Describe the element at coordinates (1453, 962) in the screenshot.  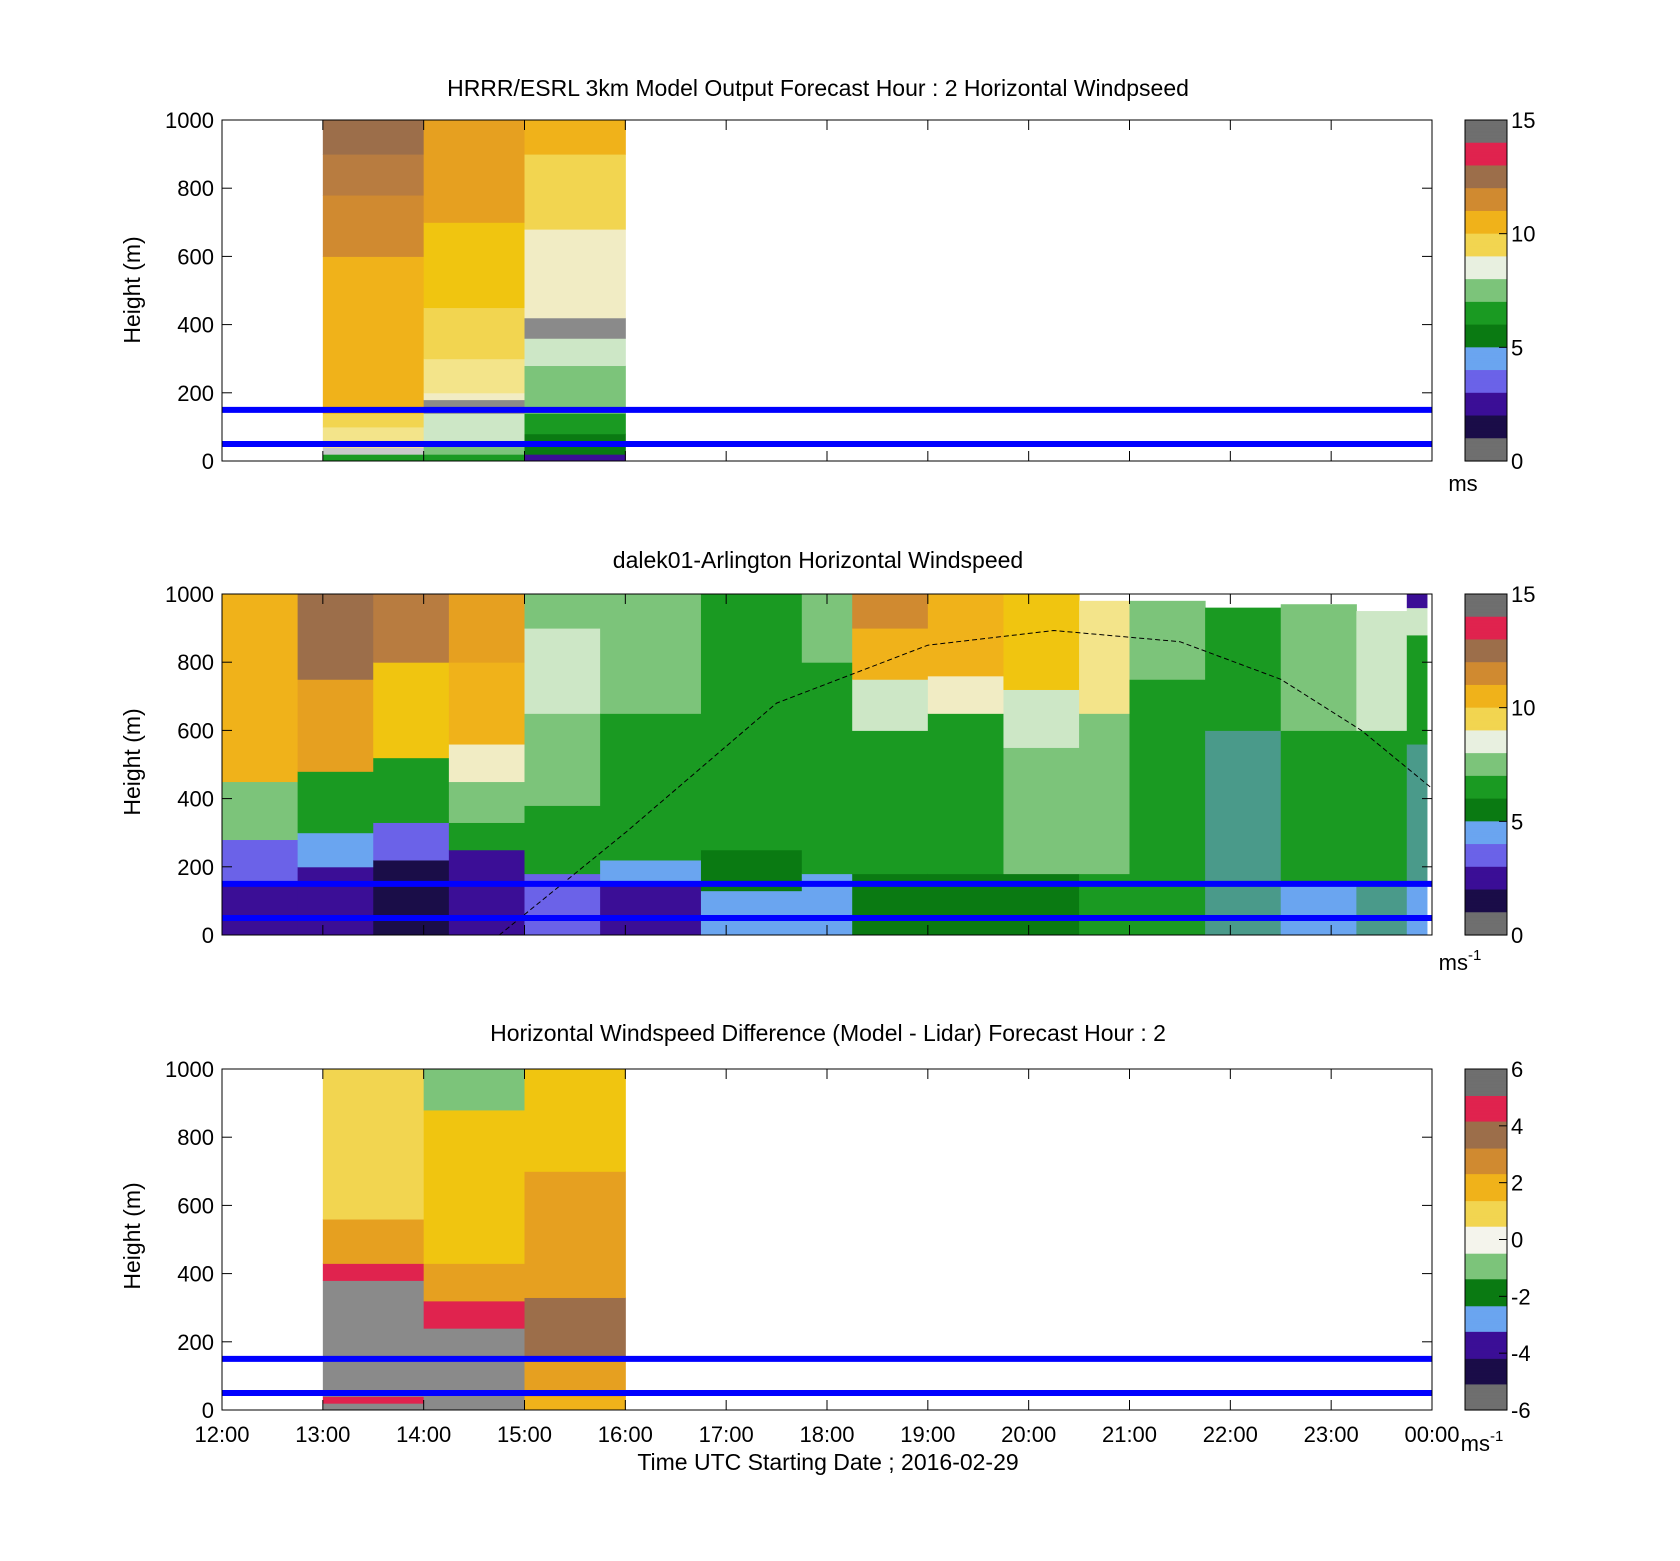
I see `colorbar-unit-text: ms` at that location.